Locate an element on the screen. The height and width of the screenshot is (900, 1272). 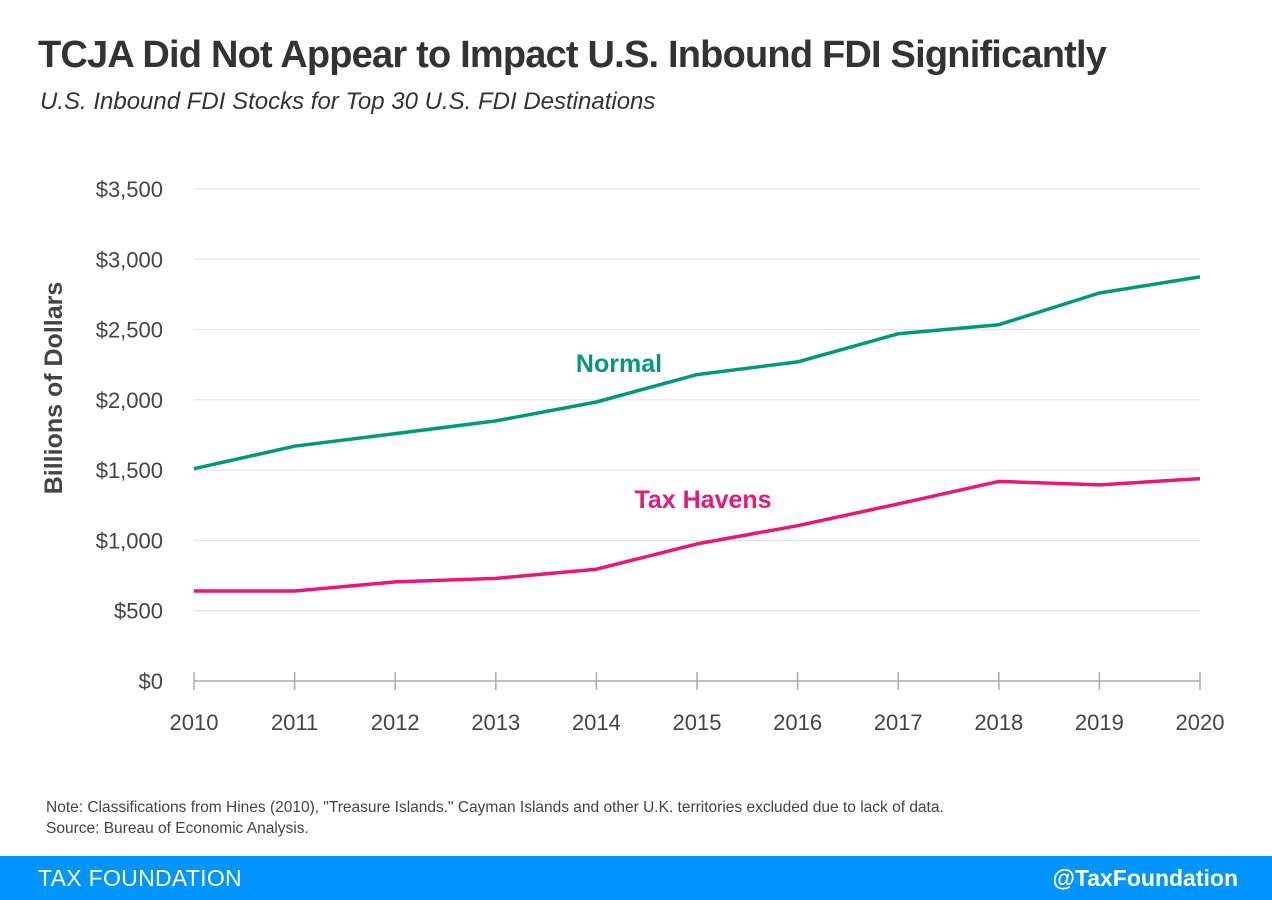
x-tick-label: 2010 is located at coordinates (194, 722).